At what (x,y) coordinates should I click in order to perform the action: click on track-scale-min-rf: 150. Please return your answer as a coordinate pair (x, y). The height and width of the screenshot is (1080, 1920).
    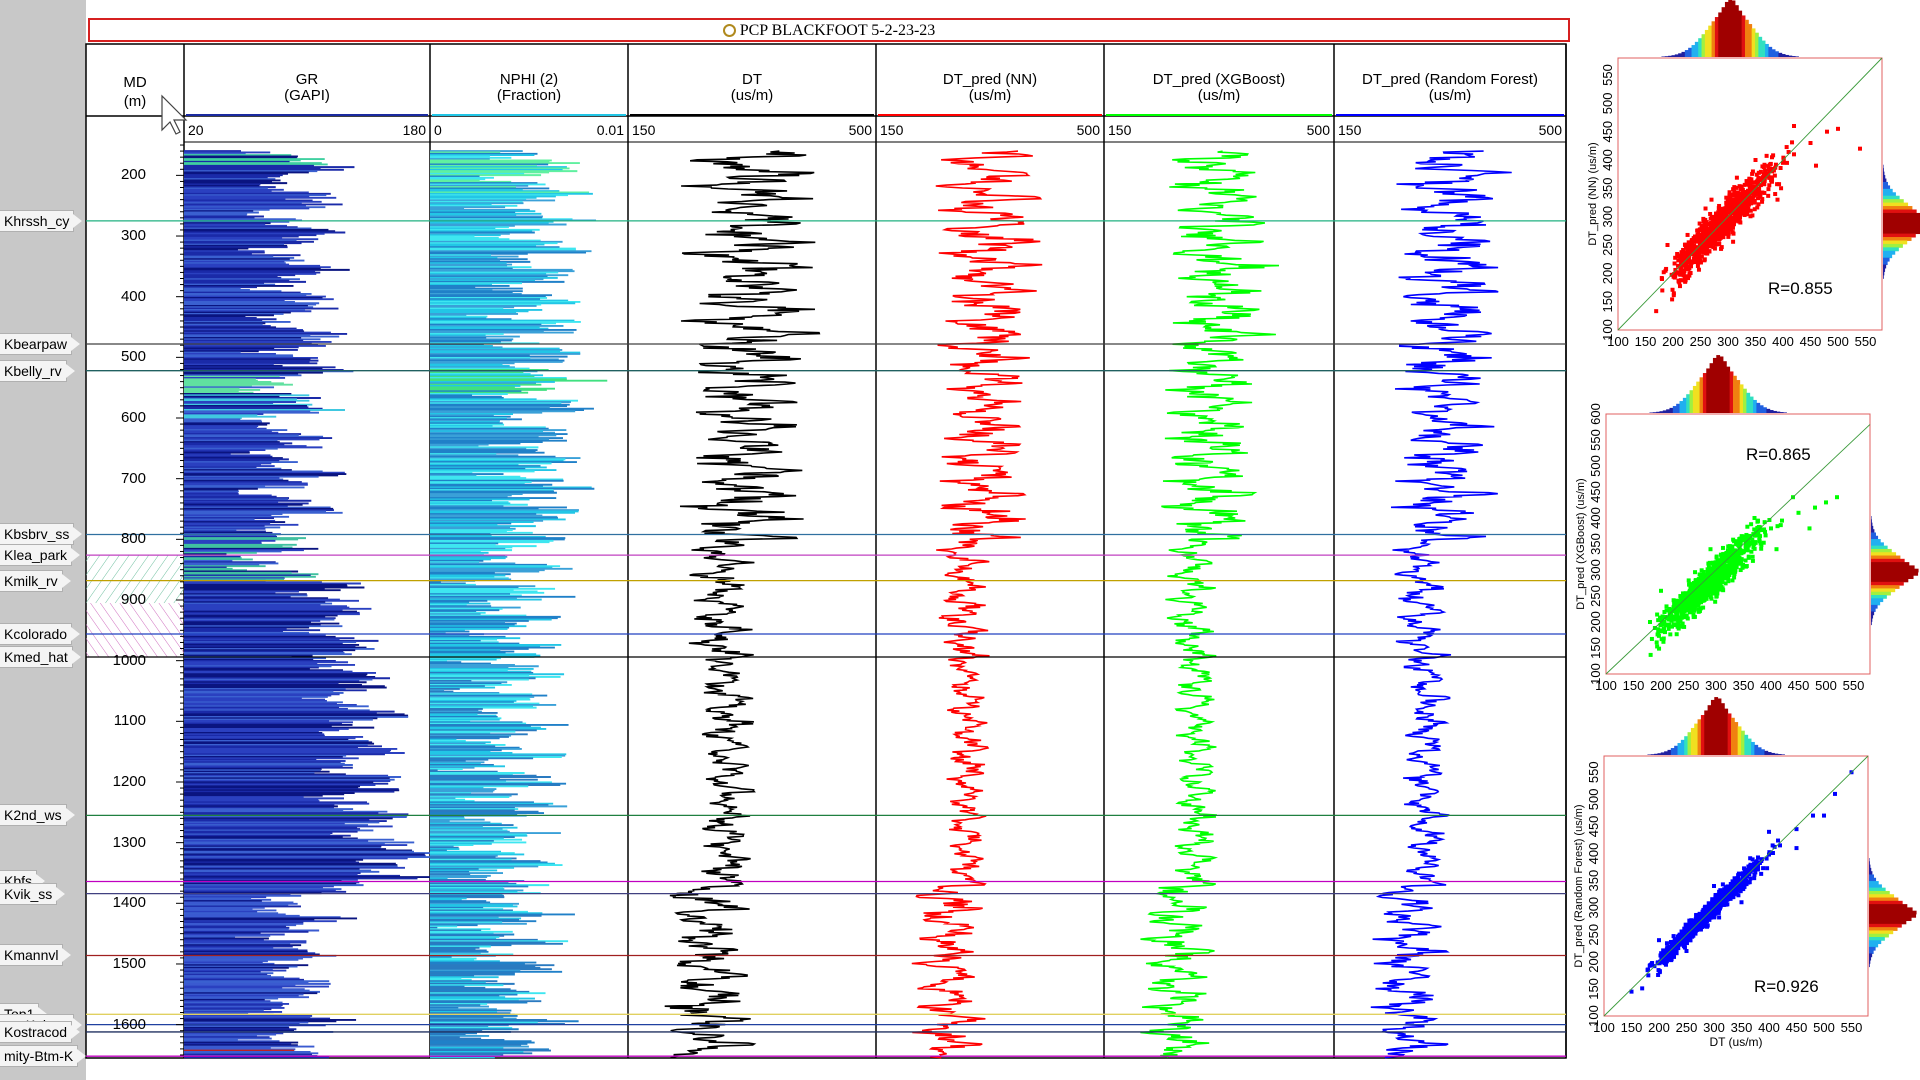
    Looking at the image, I should click on (1350, 130).